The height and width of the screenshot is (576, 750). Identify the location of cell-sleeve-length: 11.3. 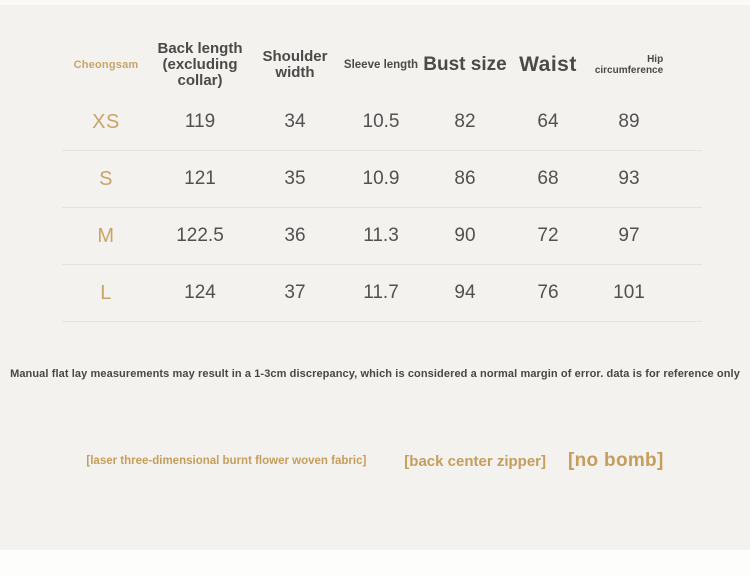
(381, 235).